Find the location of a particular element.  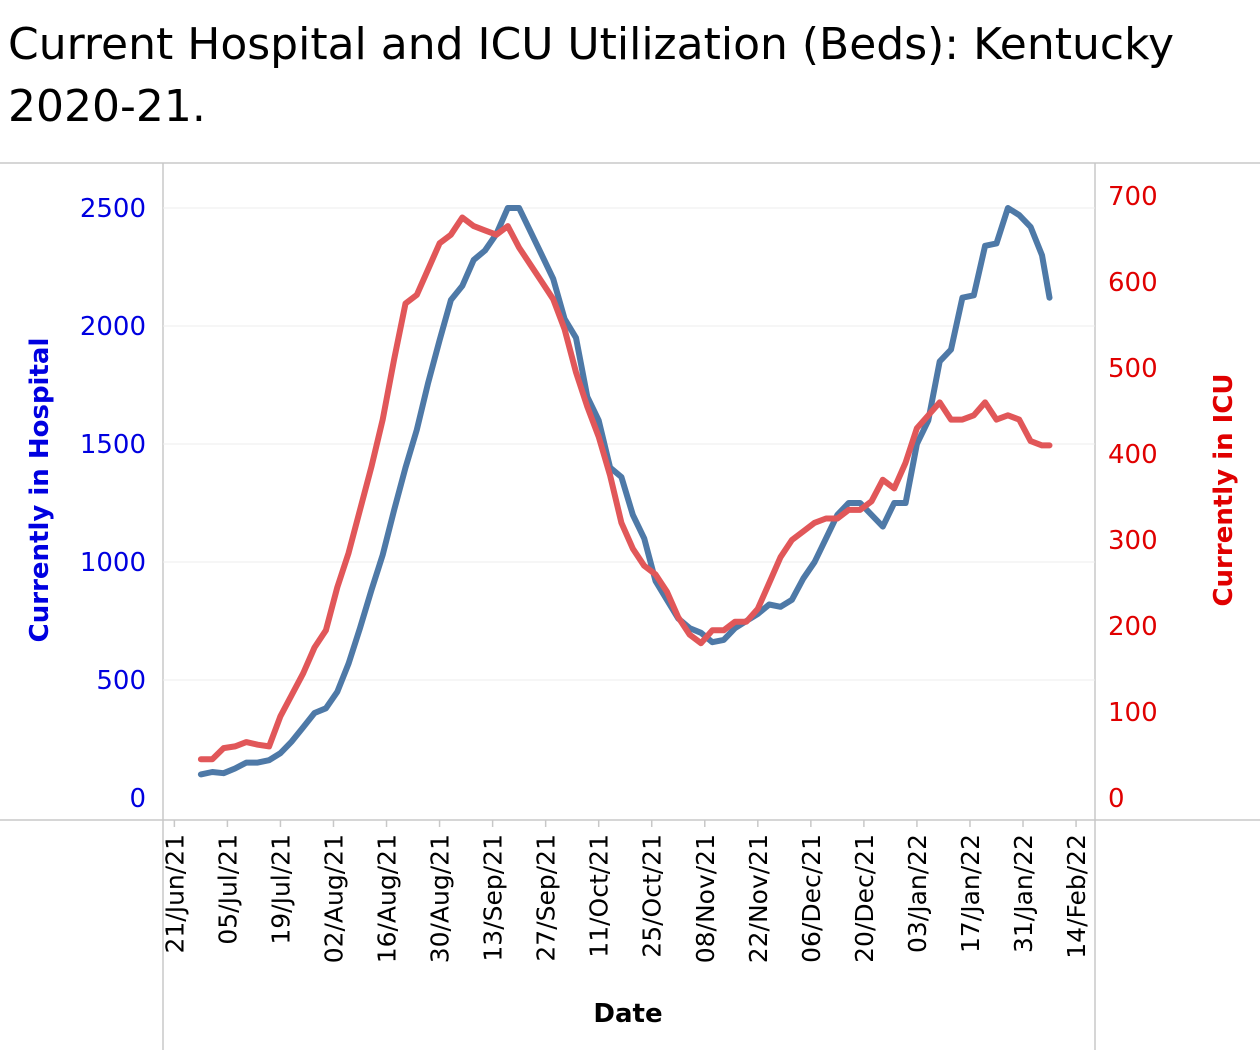

x-axis-title: Date is located at coordinates (627, 1014).